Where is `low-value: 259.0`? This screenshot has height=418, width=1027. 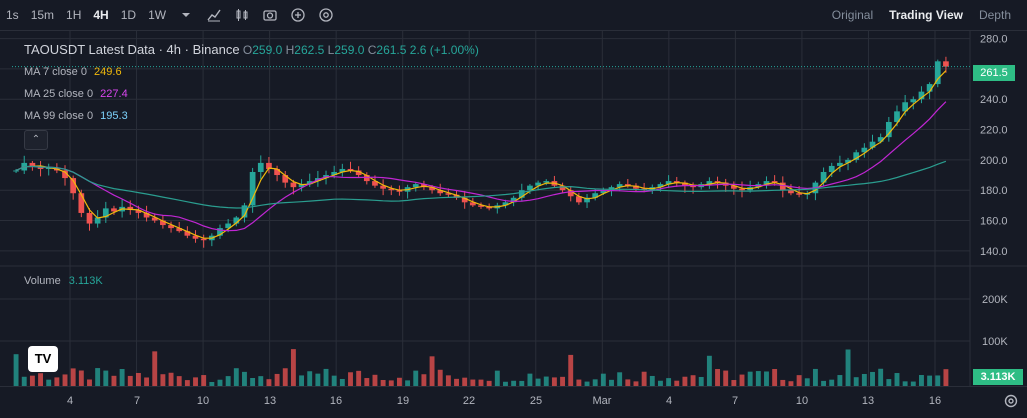 low-value: 259.0 is located at coordinates (349, 50).